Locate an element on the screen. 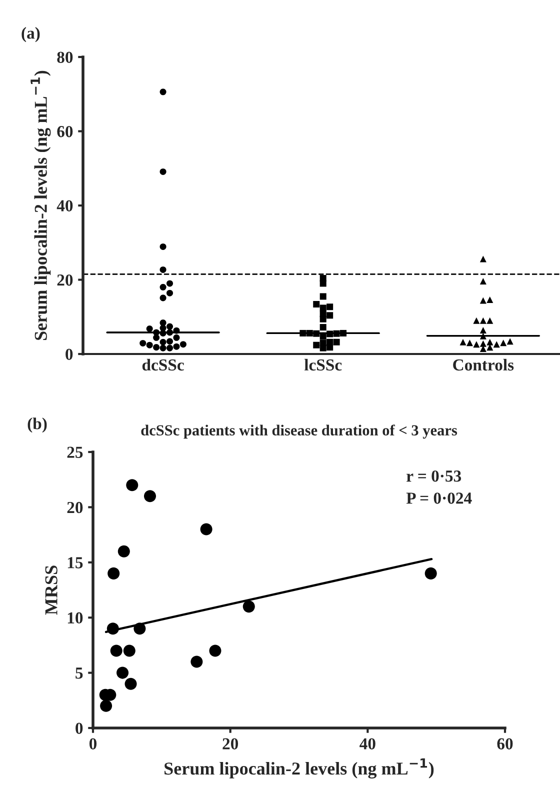 Image resolution: width=560 pixels, height=794 pixels. x-tick-label: 0 is located at coordinates (93, 744).